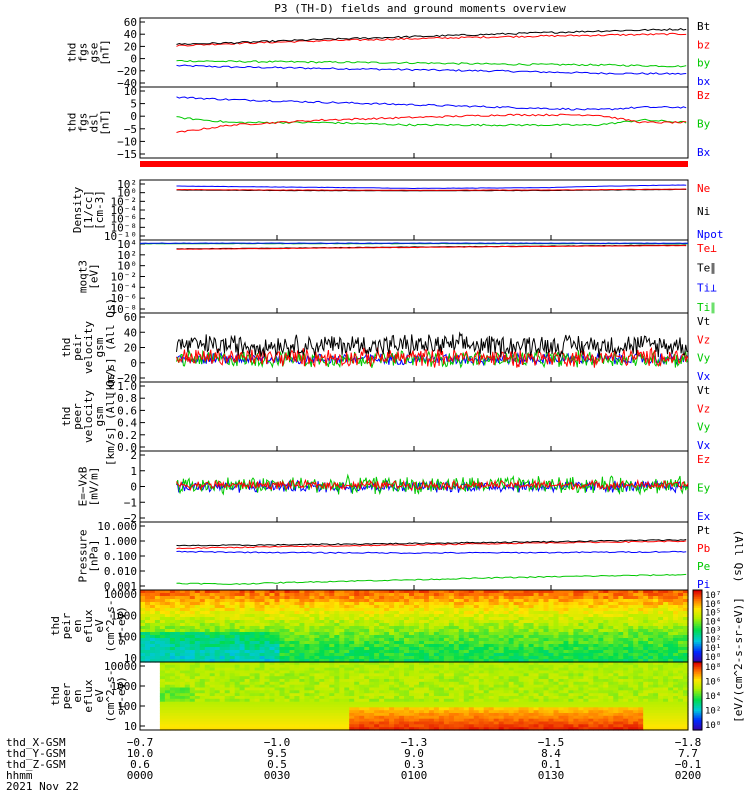  Describe the element at coordinates (110, 626) in the screenshot. I see `y-axis-label-line: (cm^2-s-` at that location.